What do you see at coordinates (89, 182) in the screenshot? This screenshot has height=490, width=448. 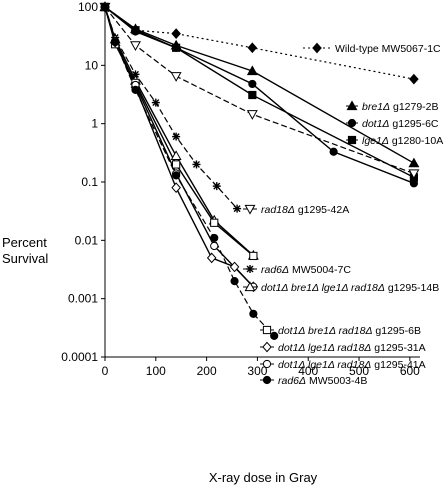 I see `y-tick-label: 0.1` at bounding box center [89, 182].